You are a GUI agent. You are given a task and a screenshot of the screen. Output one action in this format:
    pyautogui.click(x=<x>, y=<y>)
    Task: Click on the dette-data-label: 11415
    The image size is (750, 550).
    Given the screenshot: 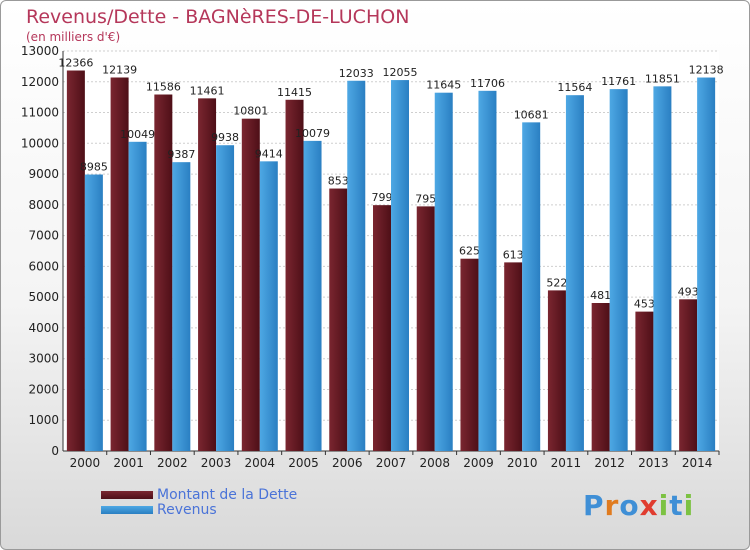 What is the action you would take?
    pyautogui.click(x=294, y=92)
    